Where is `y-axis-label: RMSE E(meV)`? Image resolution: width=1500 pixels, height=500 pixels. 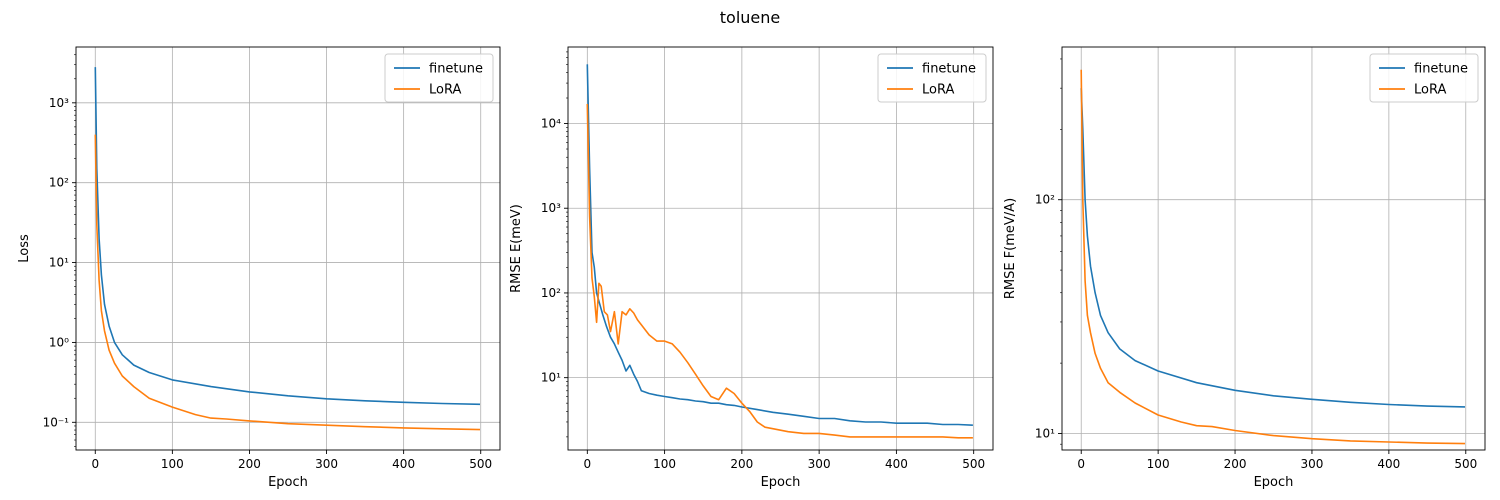 y-axis-label: RMSE E(meV) is located at coordinates (516, 248).